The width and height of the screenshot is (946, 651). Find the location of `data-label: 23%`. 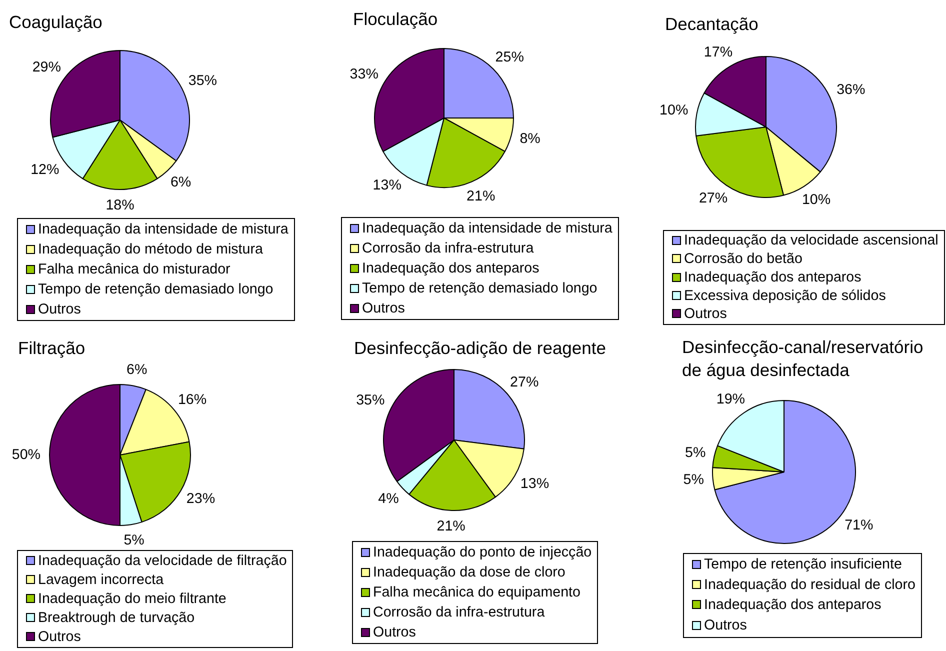

data-label: 23% is located at coordinates (201, 498).